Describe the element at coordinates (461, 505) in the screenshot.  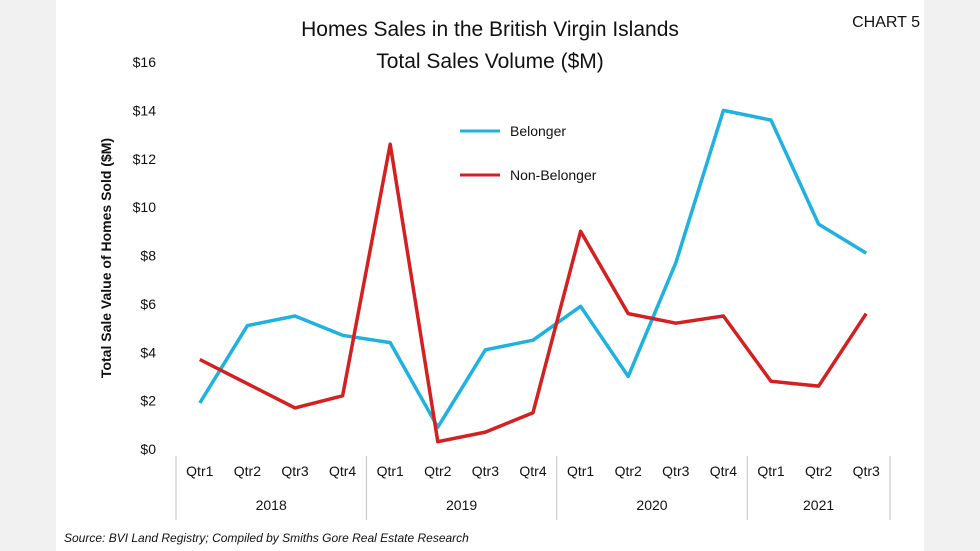
I see `x-group-label: 2019` at that location.